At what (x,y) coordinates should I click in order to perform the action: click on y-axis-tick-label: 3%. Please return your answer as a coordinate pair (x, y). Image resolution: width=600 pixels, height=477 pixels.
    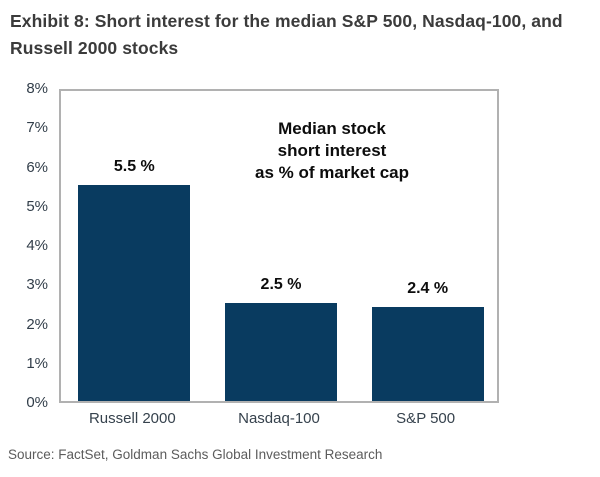
    Looking at the image, I should click on (37, 285).